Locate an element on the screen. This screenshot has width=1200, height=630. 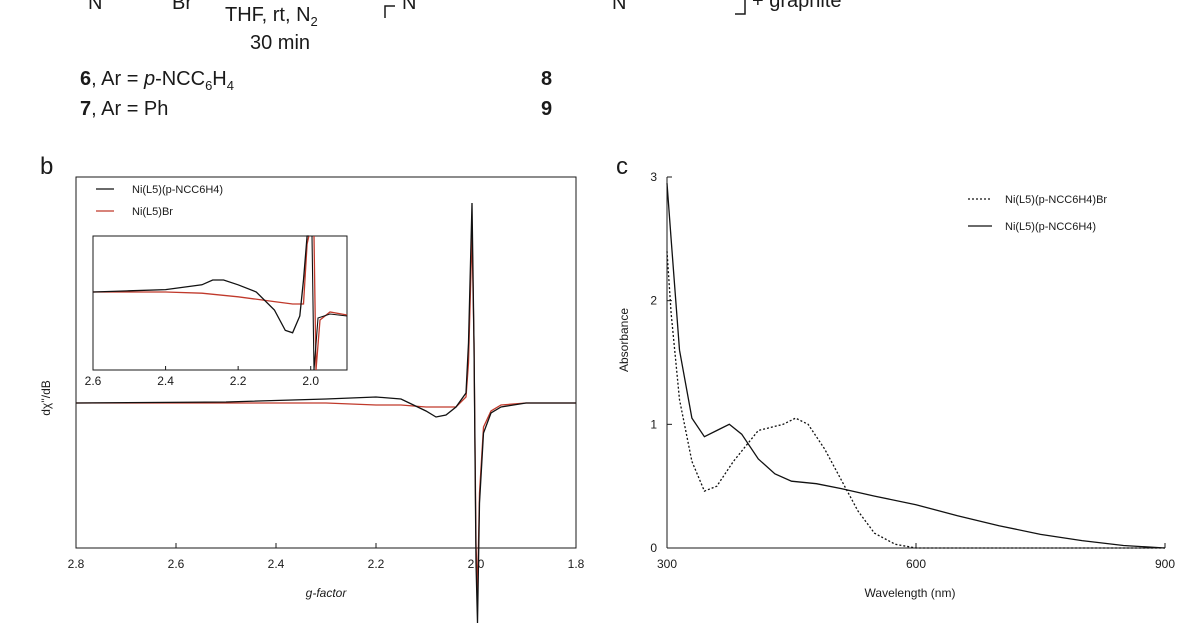
scheme-conditions-line1: THF, rt, N2 is located at coordinates (271, 16).